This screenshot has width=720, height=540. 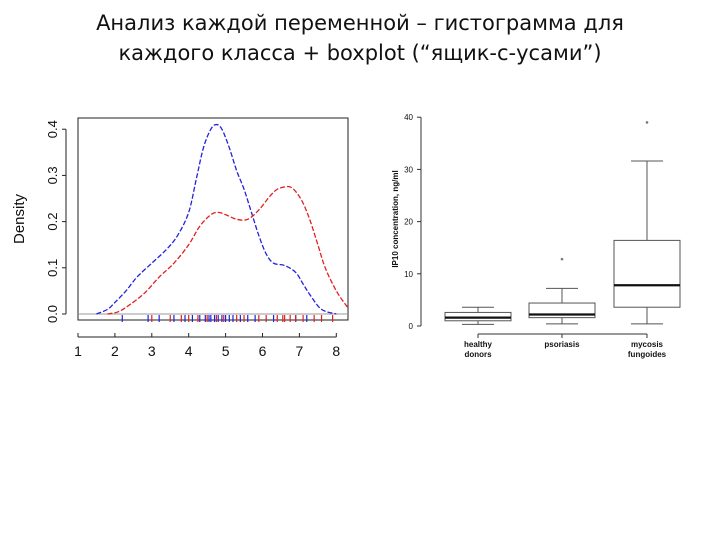 I want to click on density-series-blue, so click(x=216, y=219).